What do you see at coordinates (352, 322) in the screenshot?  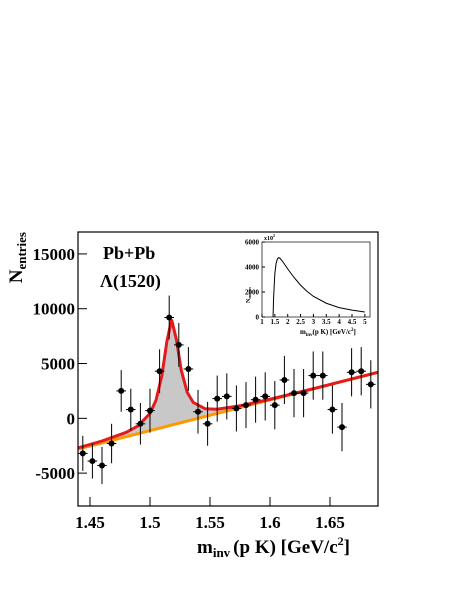 I see `x-tick-label: 4.5` at bounding box center [352, 322].